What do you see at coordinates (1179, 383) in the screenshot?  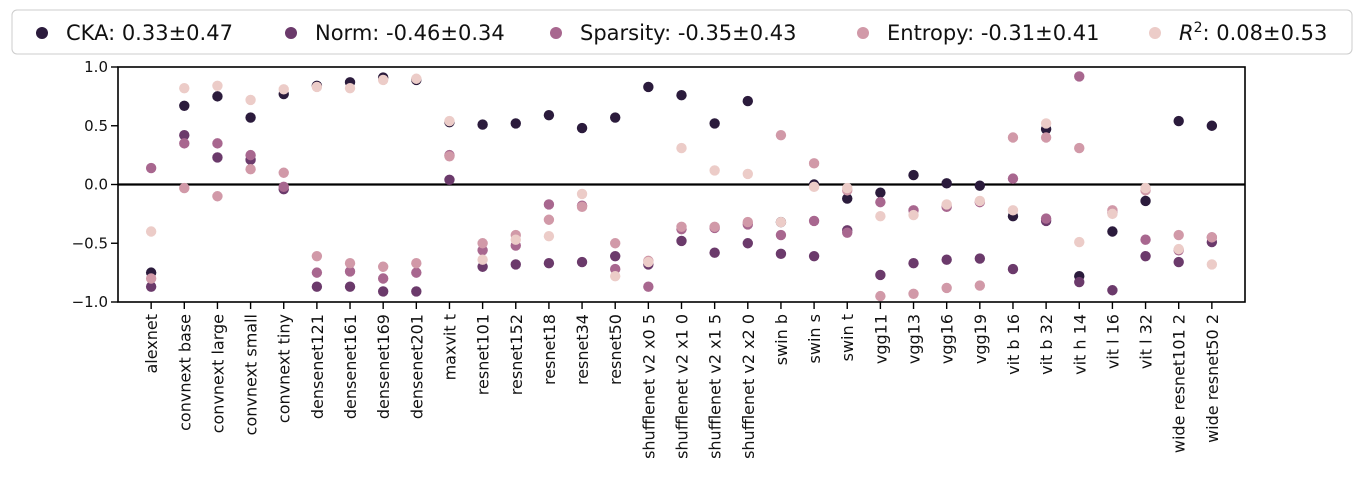 I see `x-tick-label: wide resnet101 2` at bounding box center [1179, 383].